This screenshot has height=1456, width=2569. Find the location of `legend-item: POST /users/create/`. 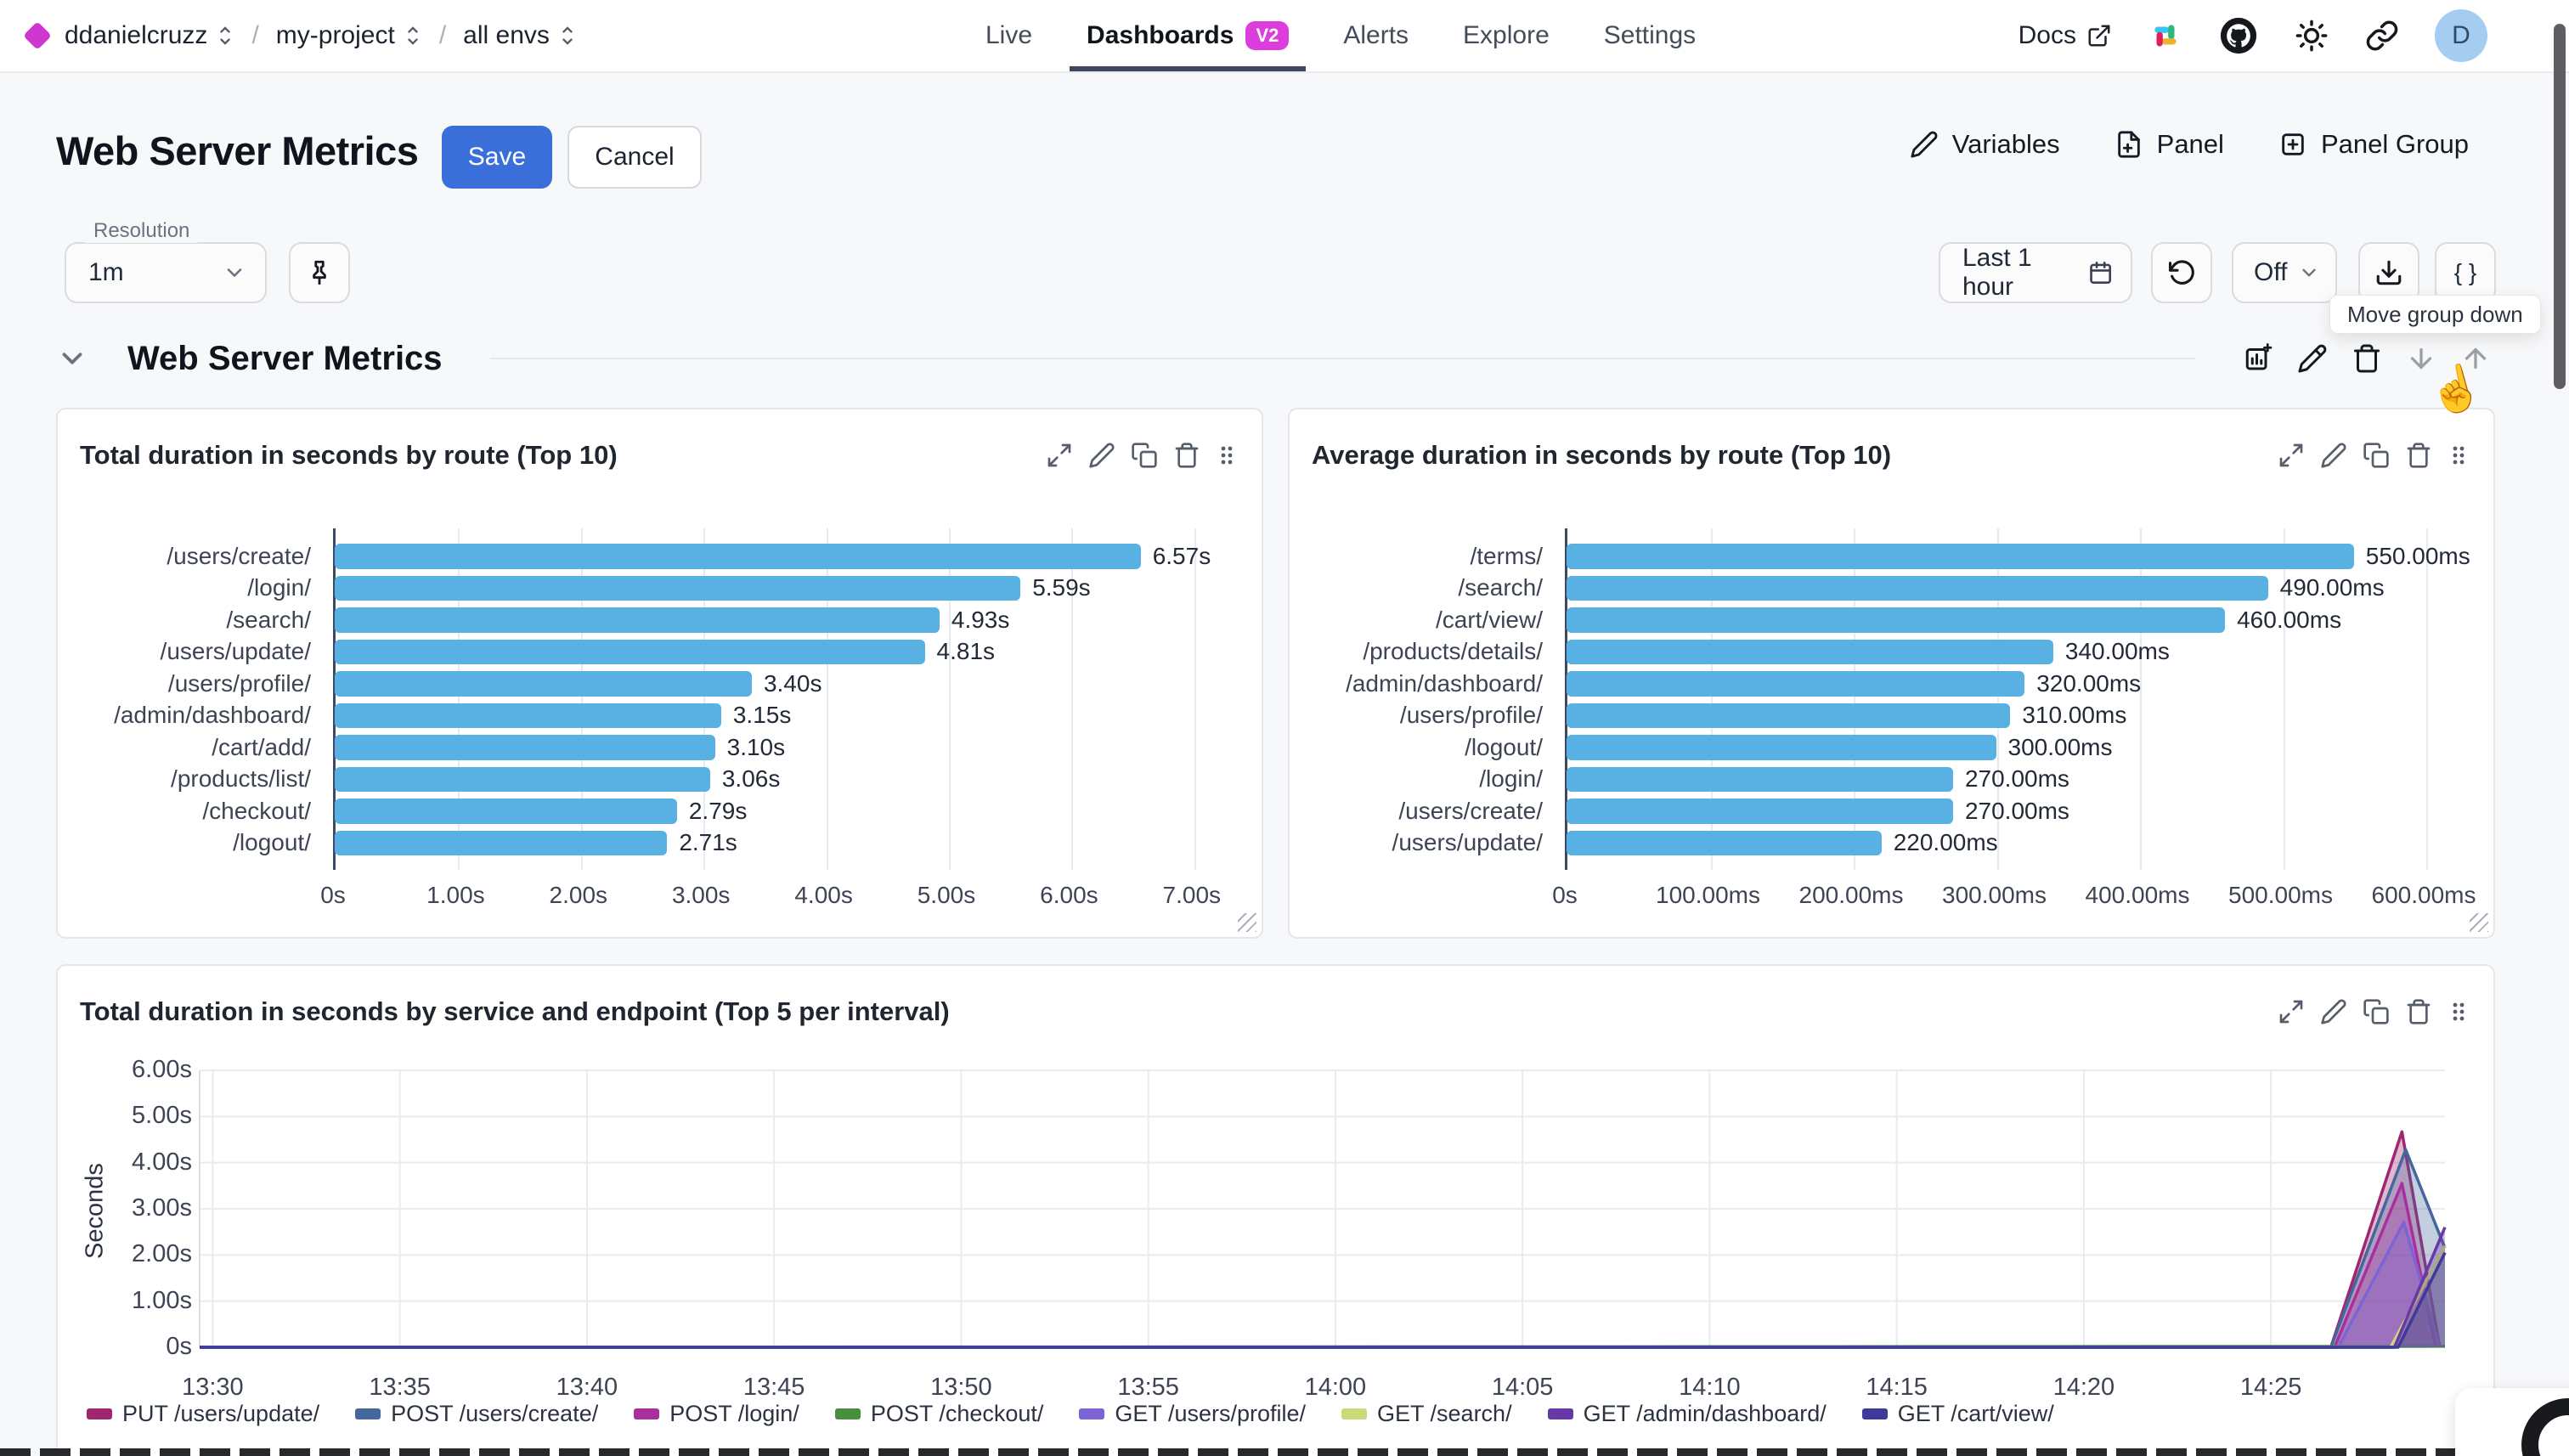

legend-item: POST /users/create/ is located at coordinates (477, 1414).